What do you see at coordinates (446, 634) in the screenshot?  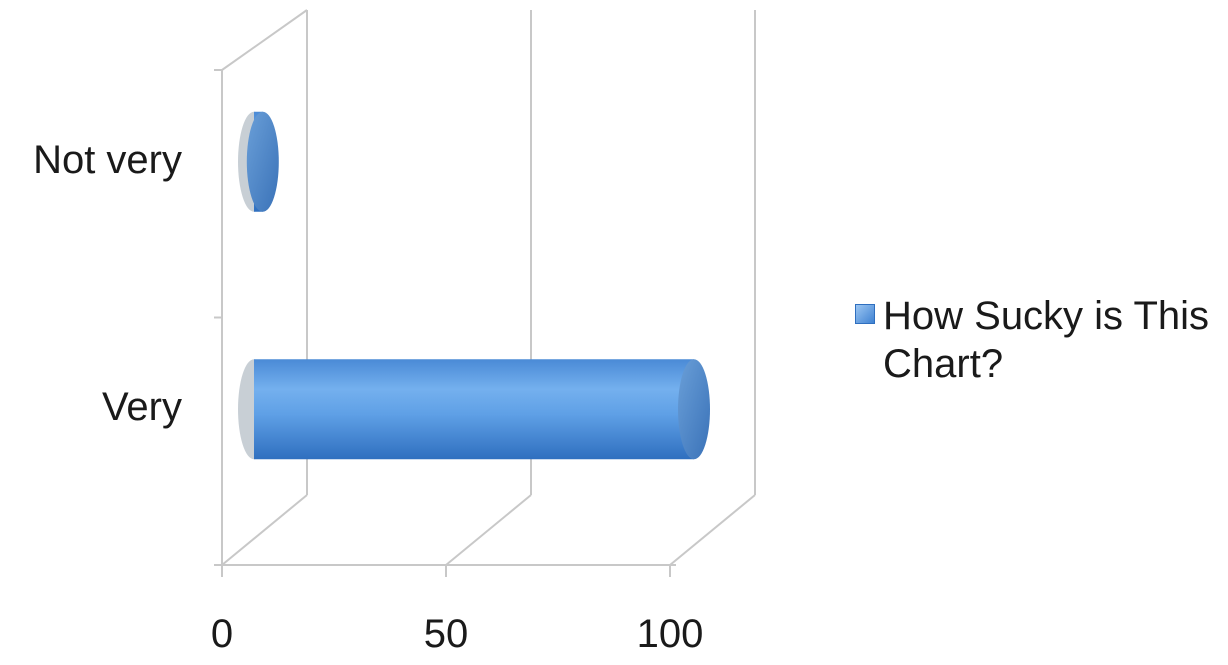 I see `x-tick-label: 50` at bounding box center [446, 634].